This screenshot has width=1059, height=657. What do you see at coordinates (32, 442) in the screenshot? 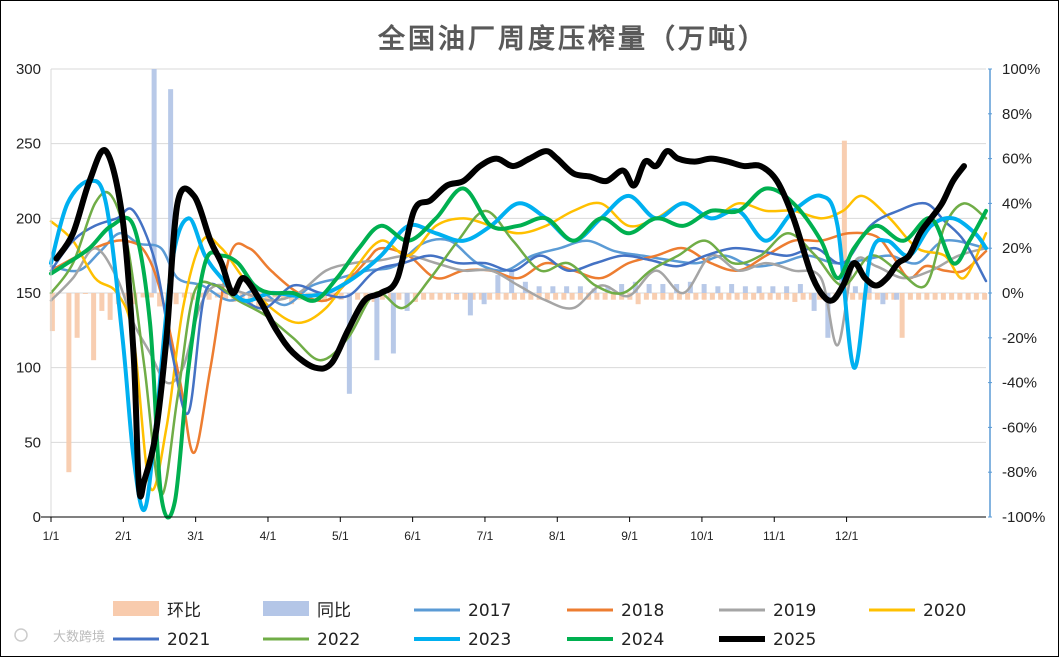
I see `y-left-tick-label: 50` at bounding box center [32, 442].